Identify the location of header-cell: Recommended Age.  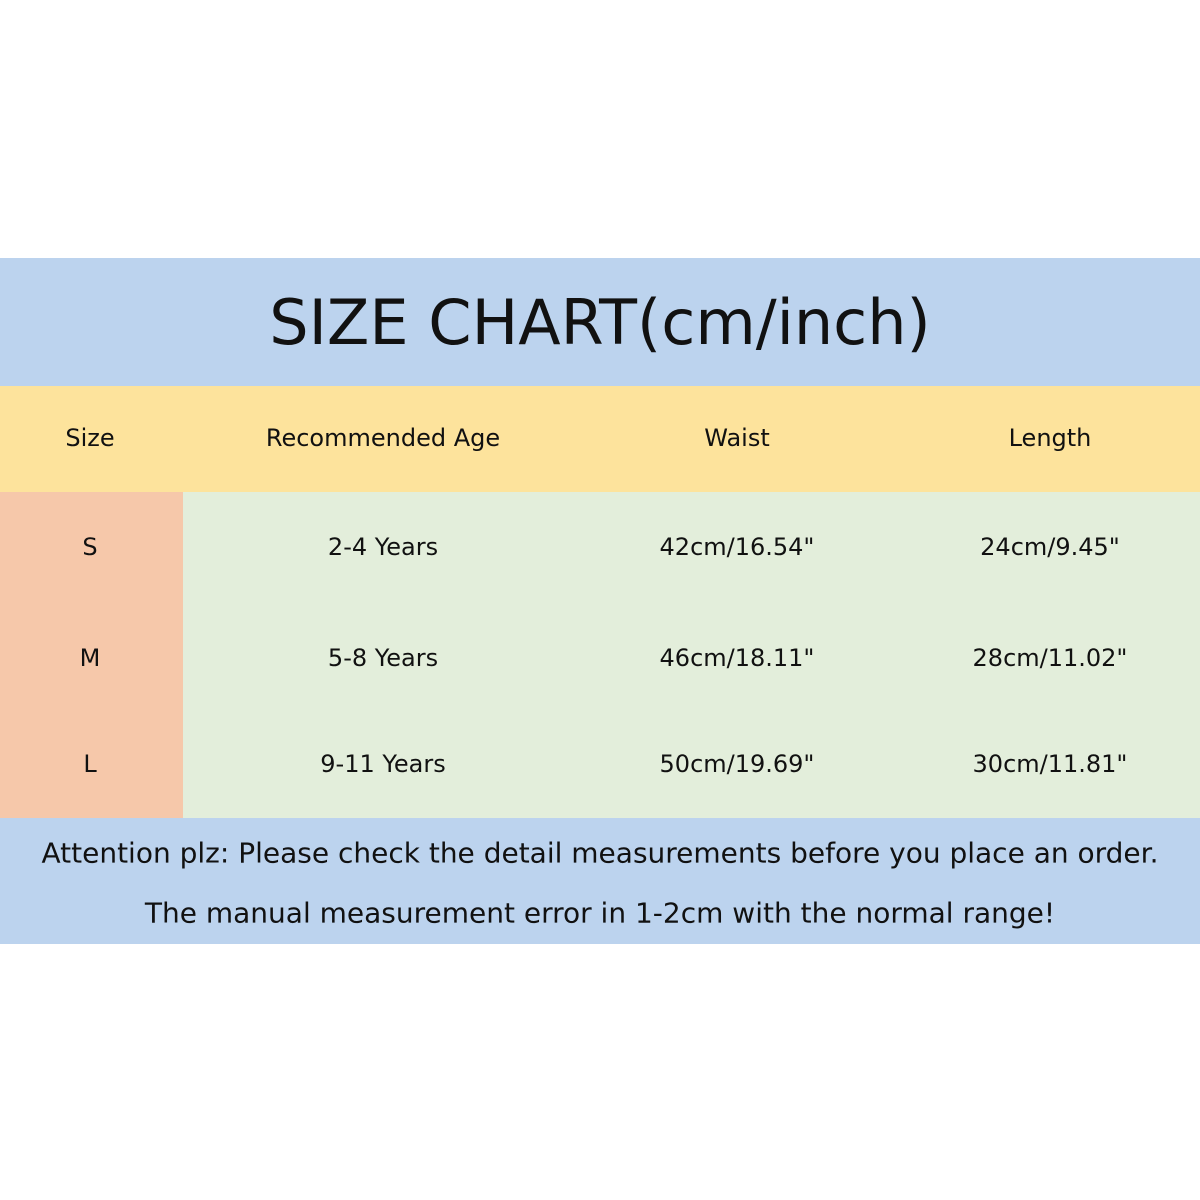
(383, 438).